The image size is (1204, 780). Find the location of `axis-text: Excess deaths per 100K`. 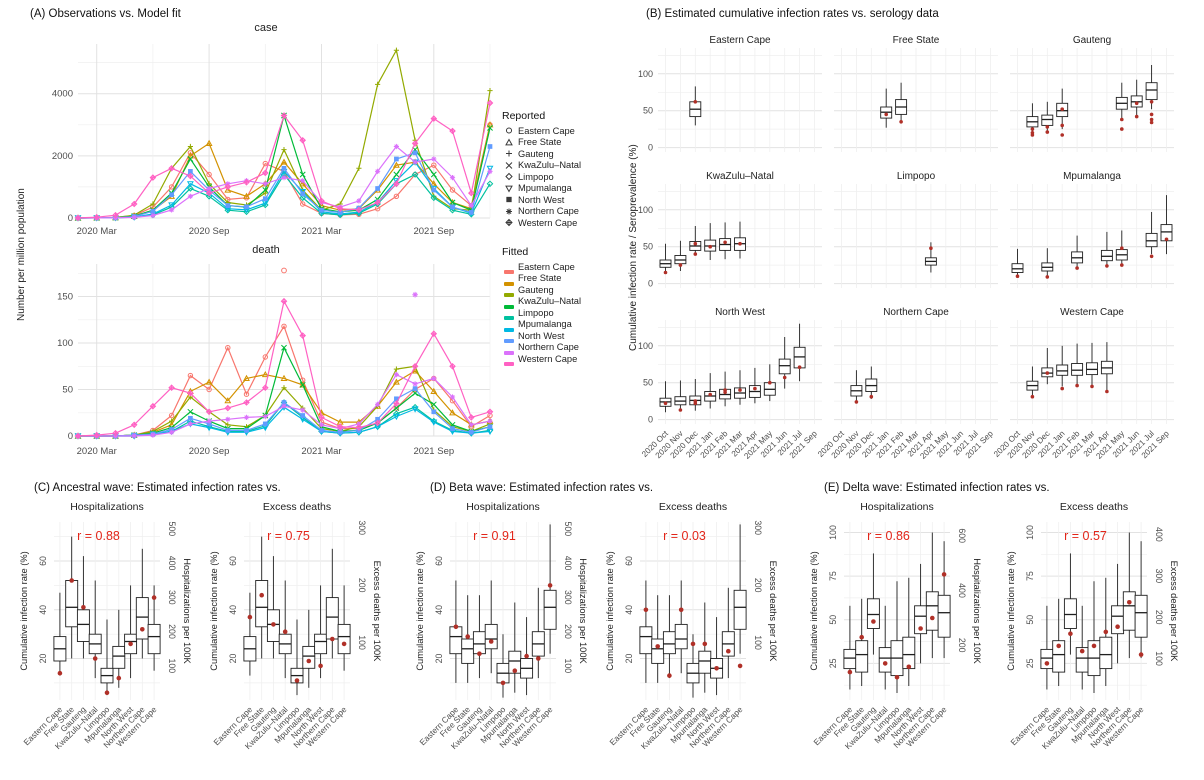

axis-text: Excess deaths per 100K is located at coordinates (377, 612).